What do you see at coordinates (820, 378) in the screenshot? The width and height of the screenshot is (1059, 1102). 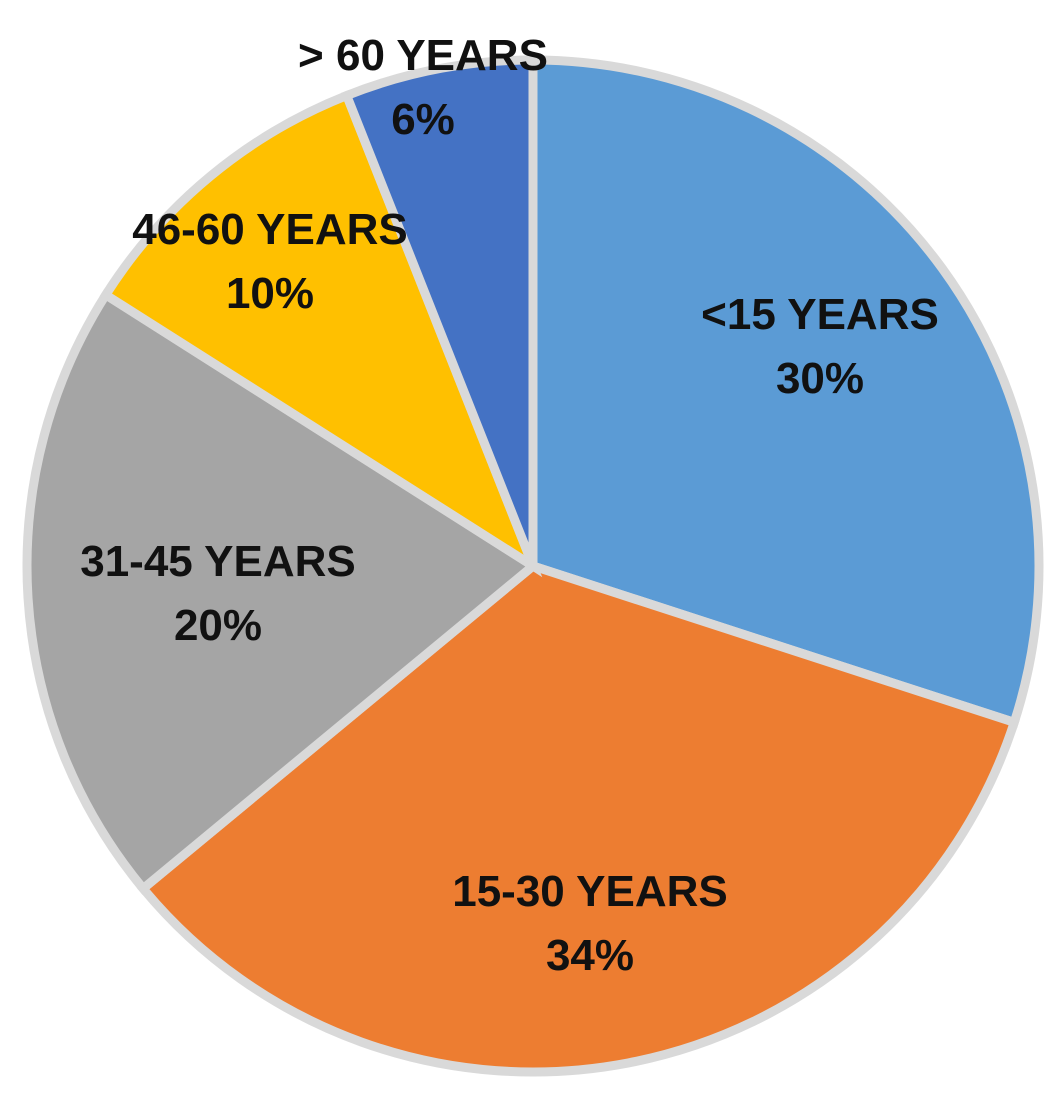 I see `slice-value-label: 30%` at bounding box center [820, 378].